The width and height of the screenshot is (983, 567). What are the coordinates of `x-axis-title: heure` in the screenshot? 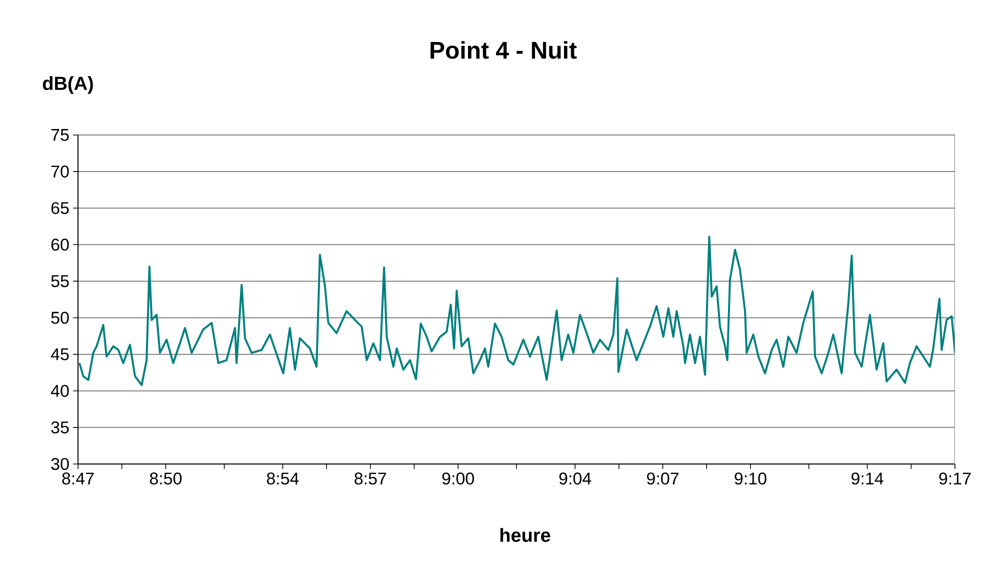 It's located at (525, 535).